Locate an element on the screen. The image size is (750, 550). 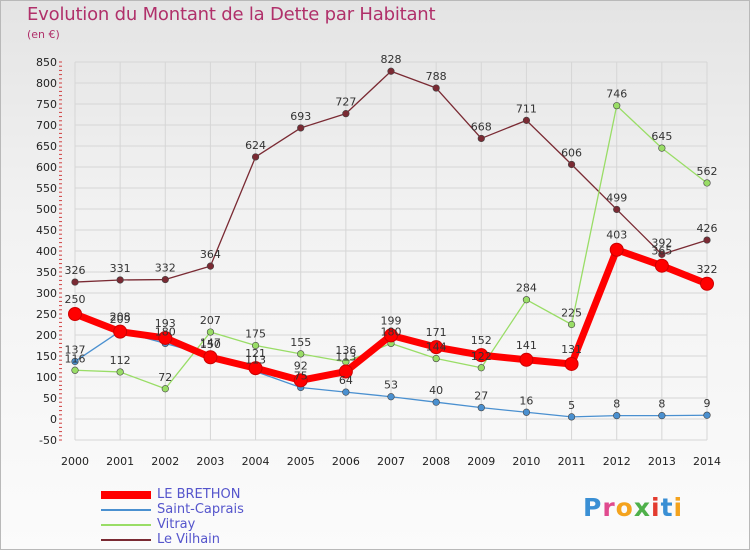
x-tick-label: 2011 is located at coordinates (572, 461).